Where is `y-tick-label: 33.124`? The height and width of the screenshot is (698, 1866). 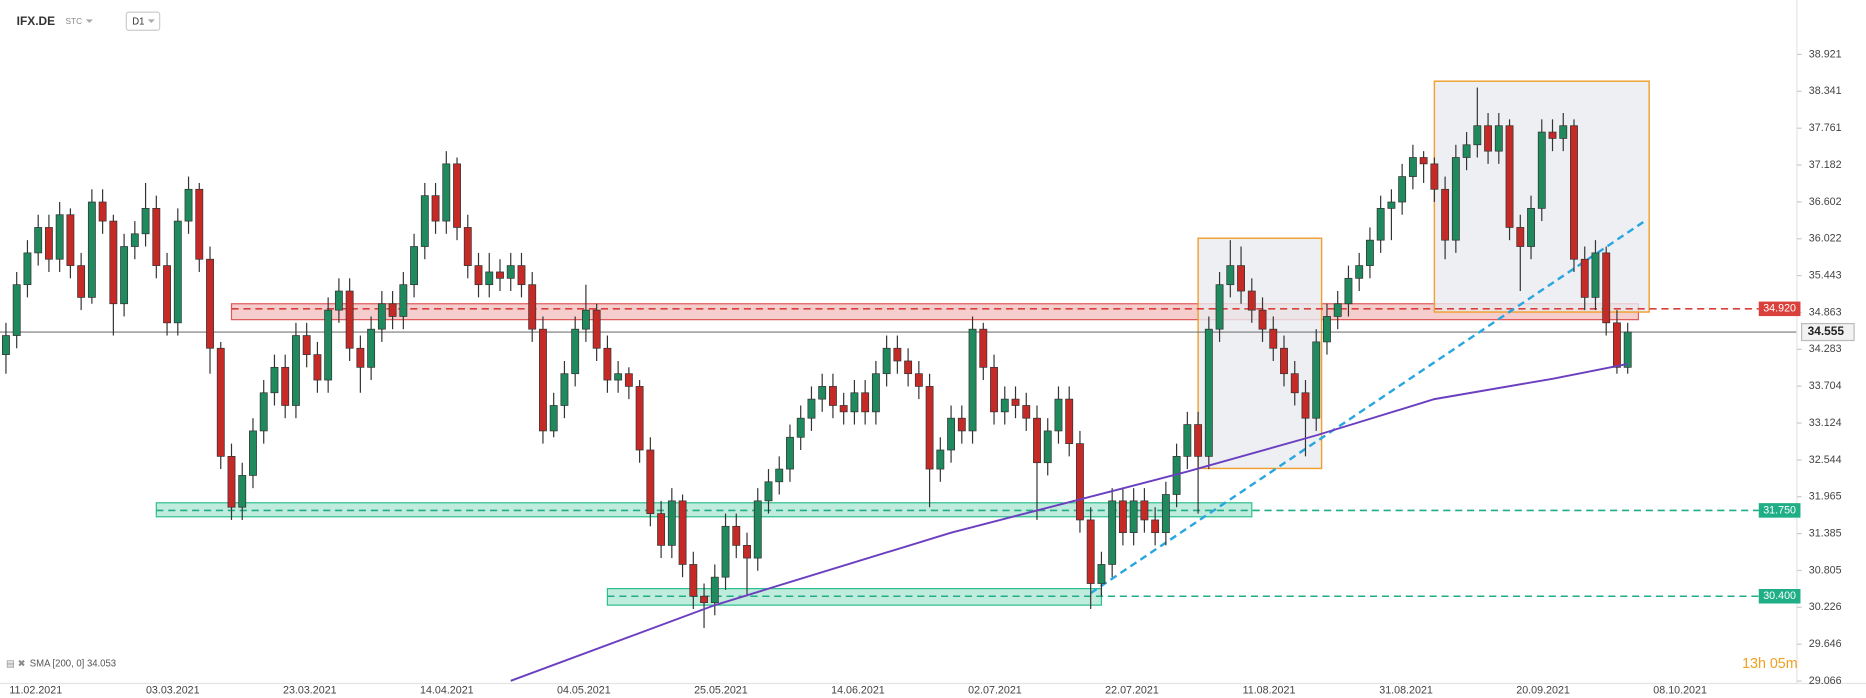
y-tick-label: 33.124 is located at coordinates (1825, 423).